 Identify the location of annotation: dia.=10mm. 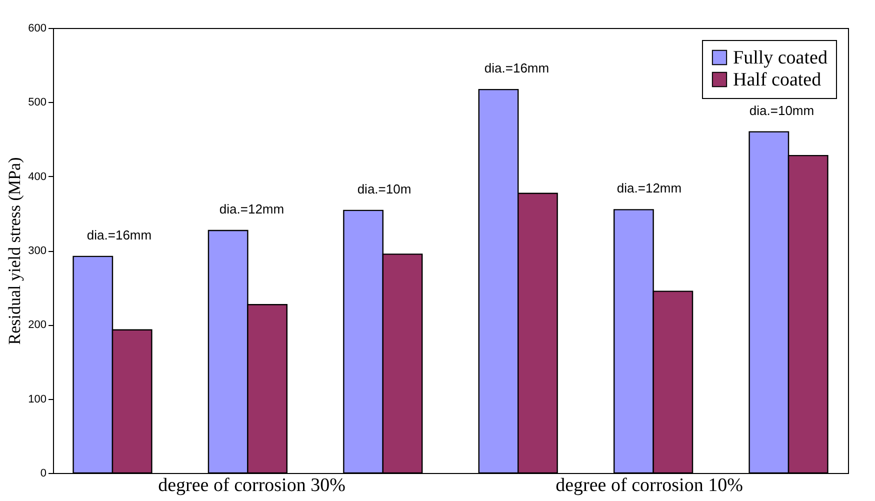
(781, 110).